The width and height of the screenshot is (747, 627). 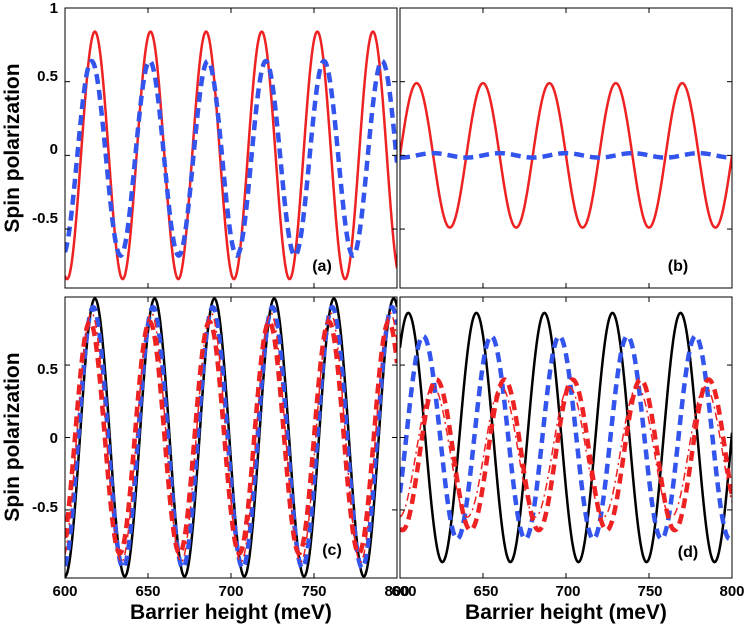 I want to click on panel-tag: (a), so click(x=322, y=266).